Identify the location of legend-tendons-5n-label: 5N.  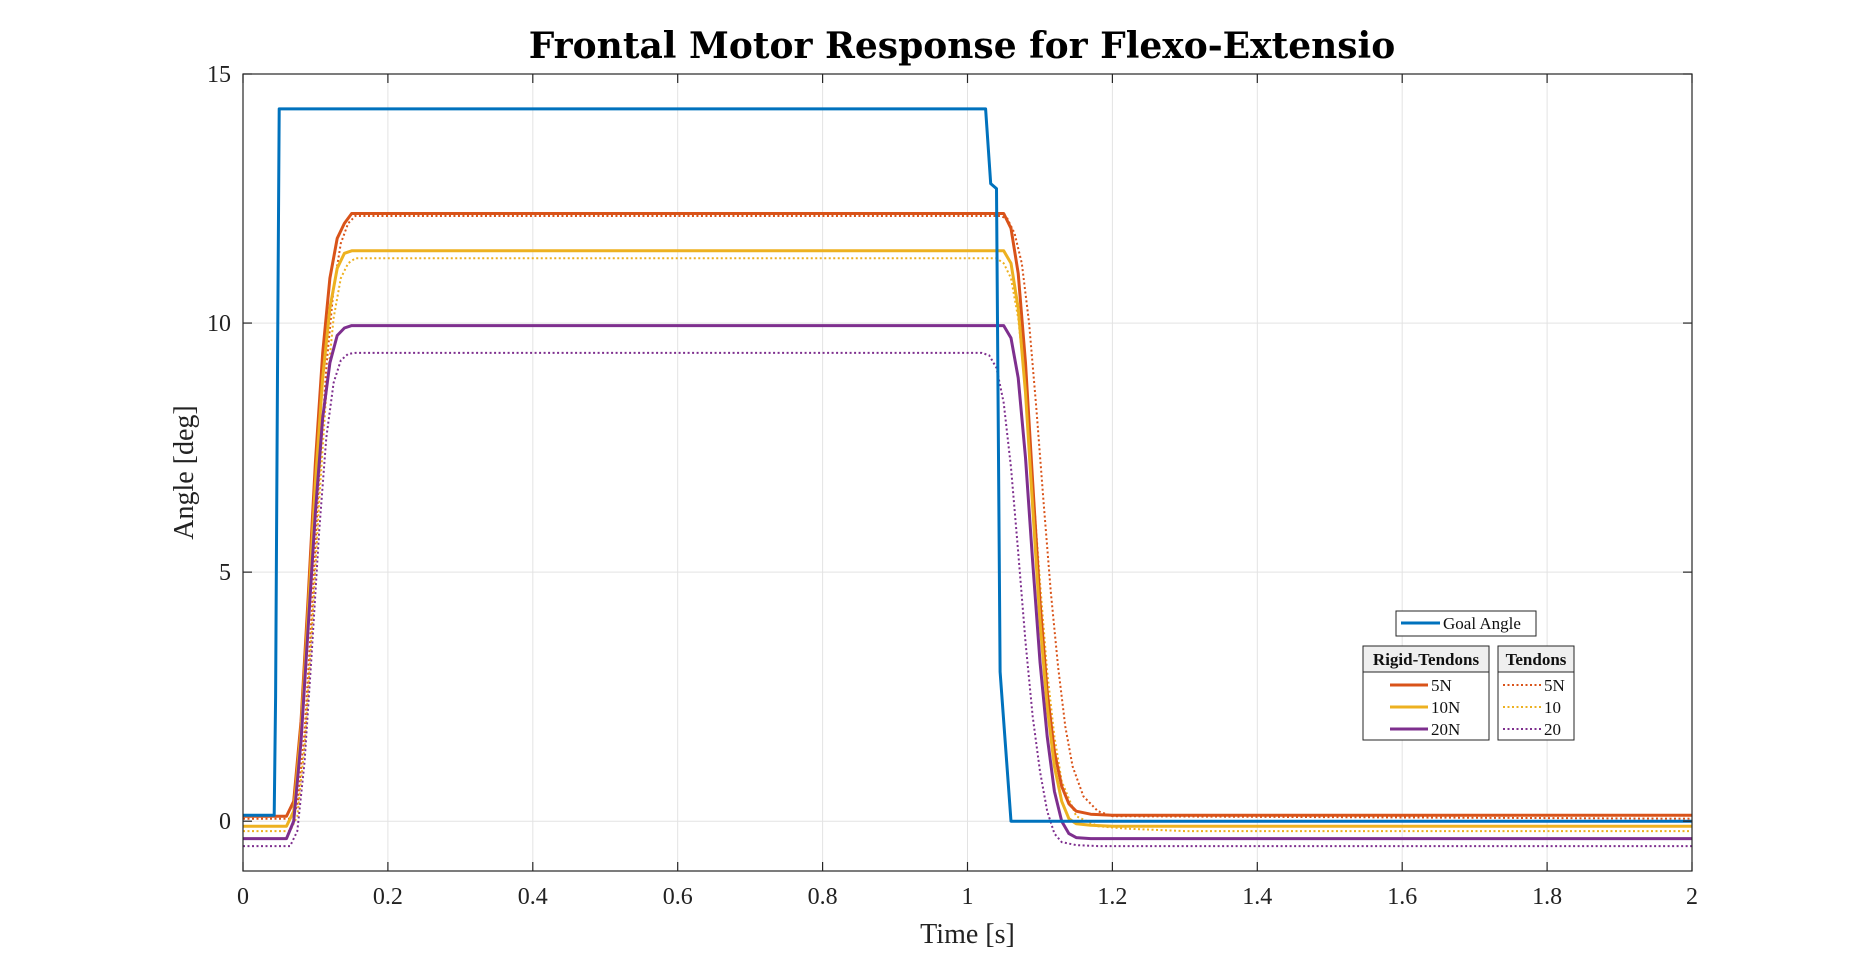
(1554, 685).